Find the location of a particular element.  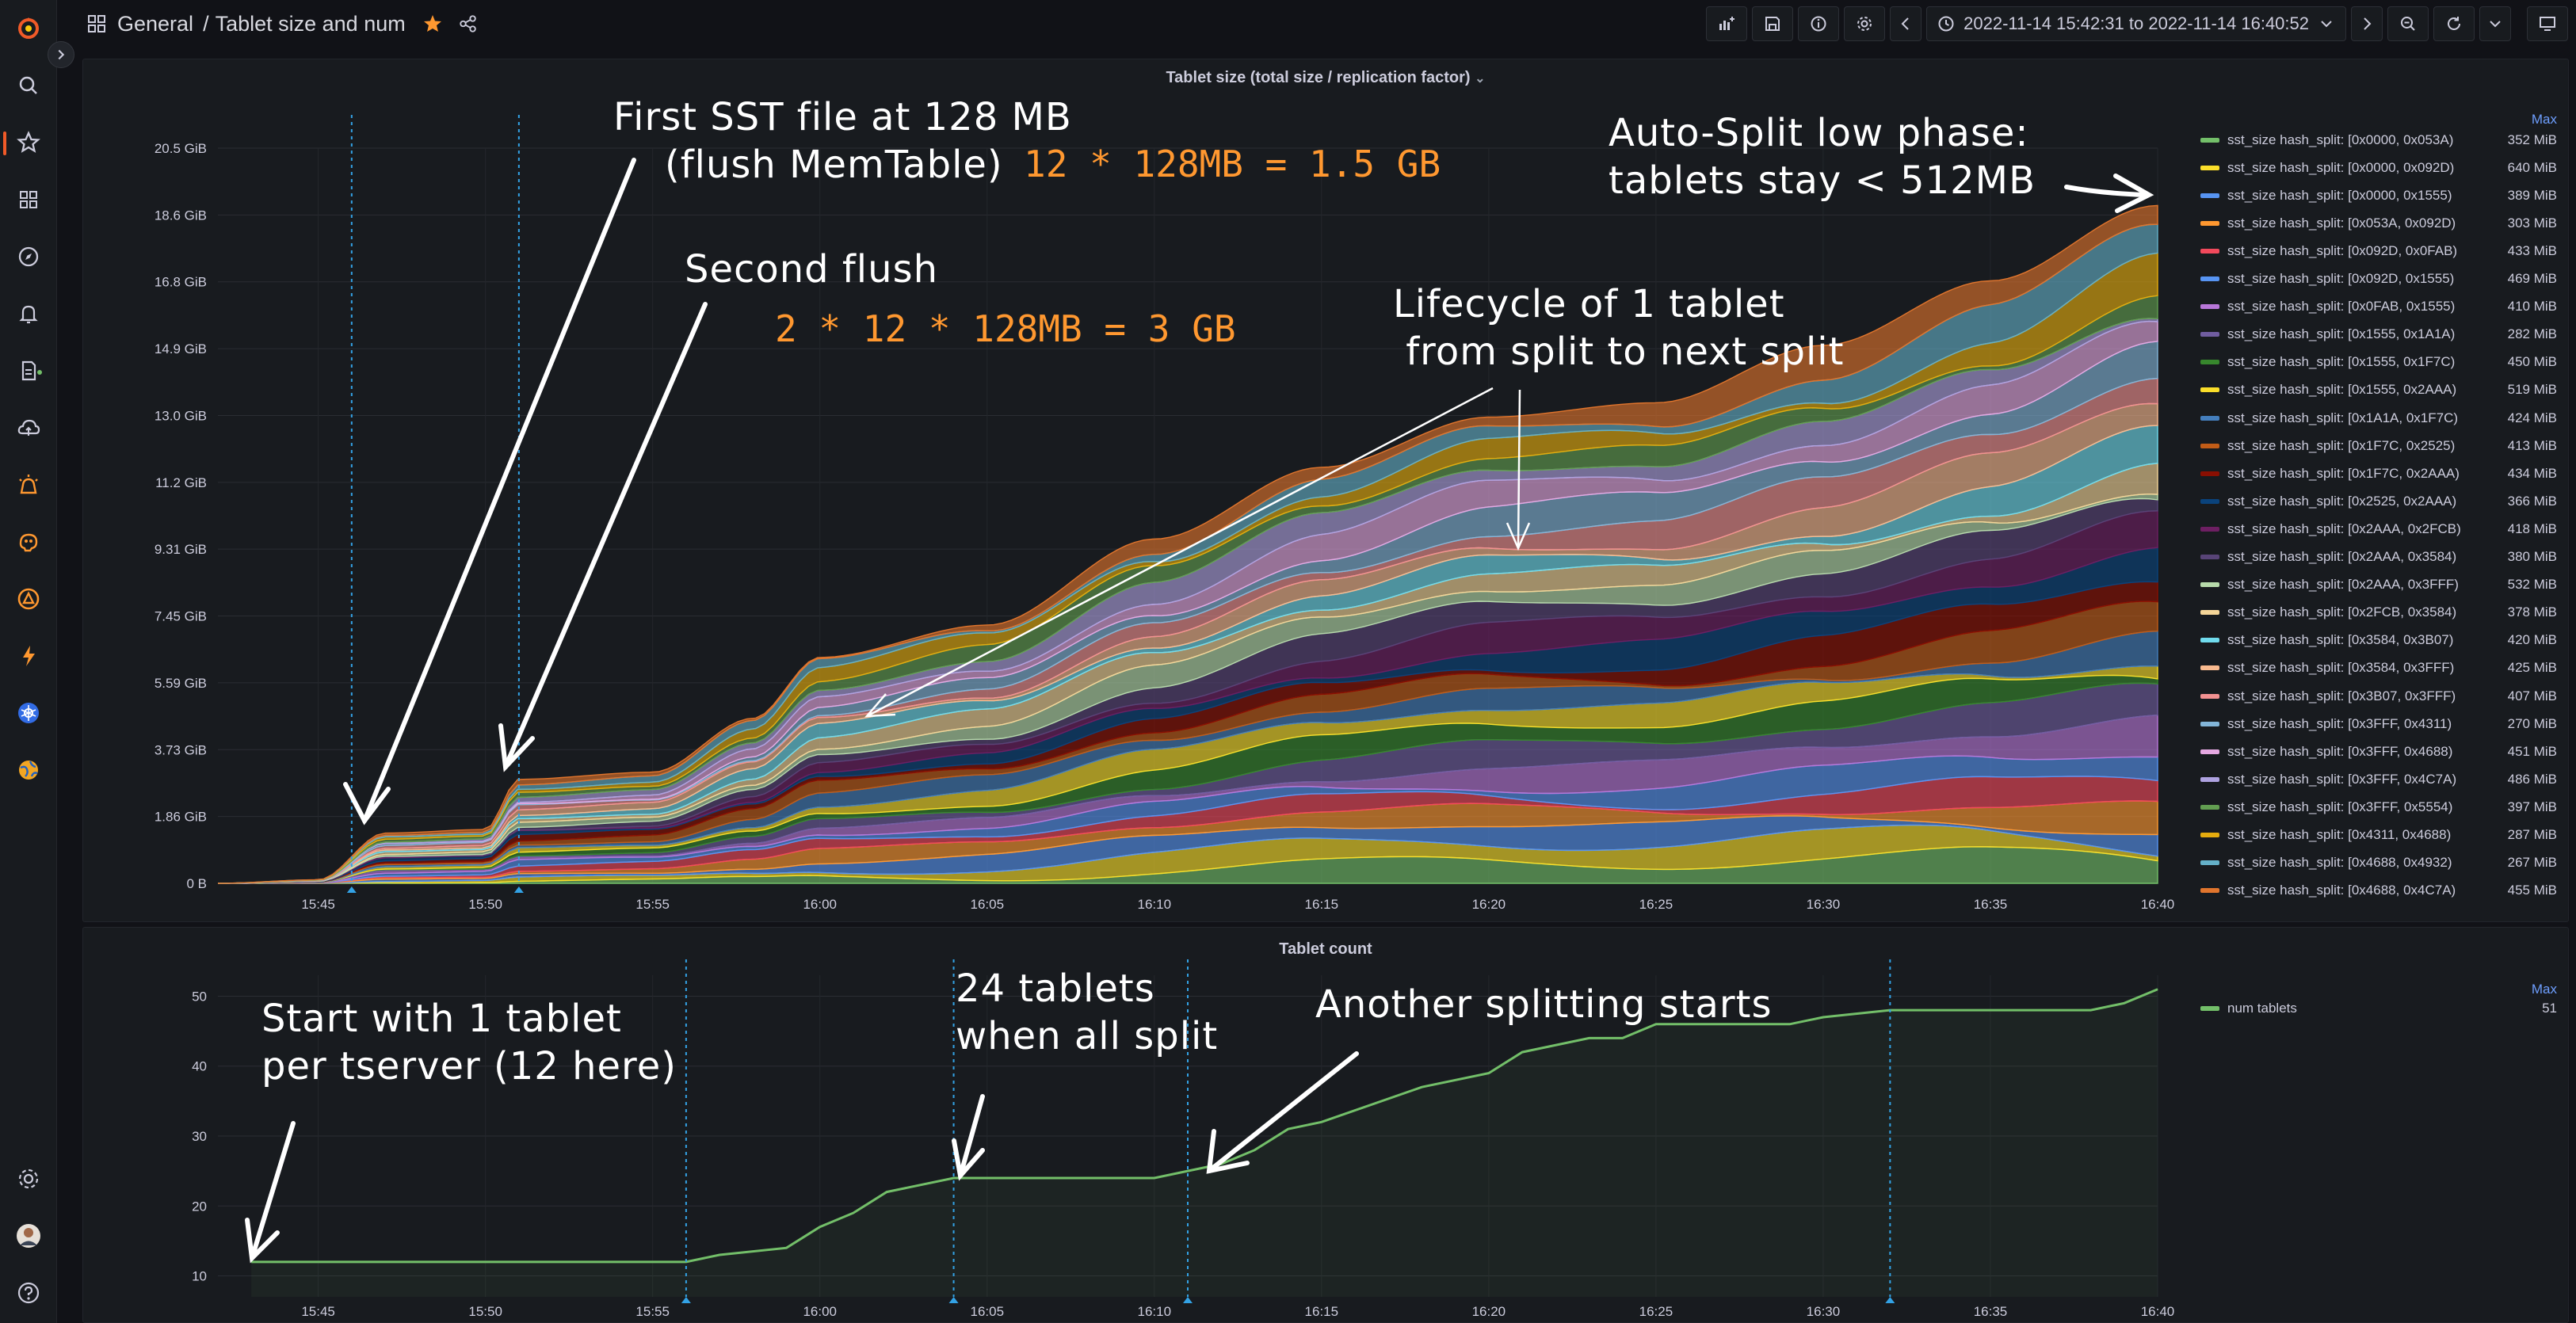

dashboard-settings-button is located at coordinates (1865, 23).